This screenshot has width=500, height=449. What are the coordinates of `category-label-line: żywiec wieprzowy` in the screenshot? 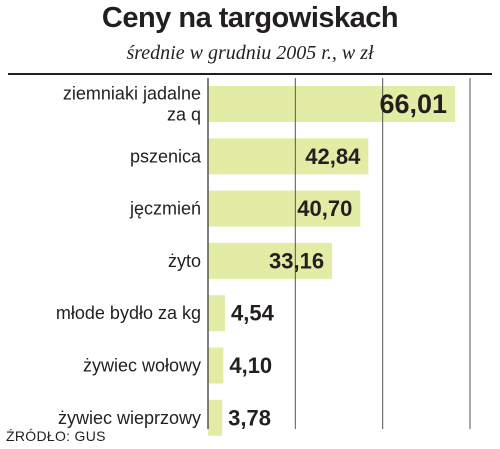 It's located at (129, 418).